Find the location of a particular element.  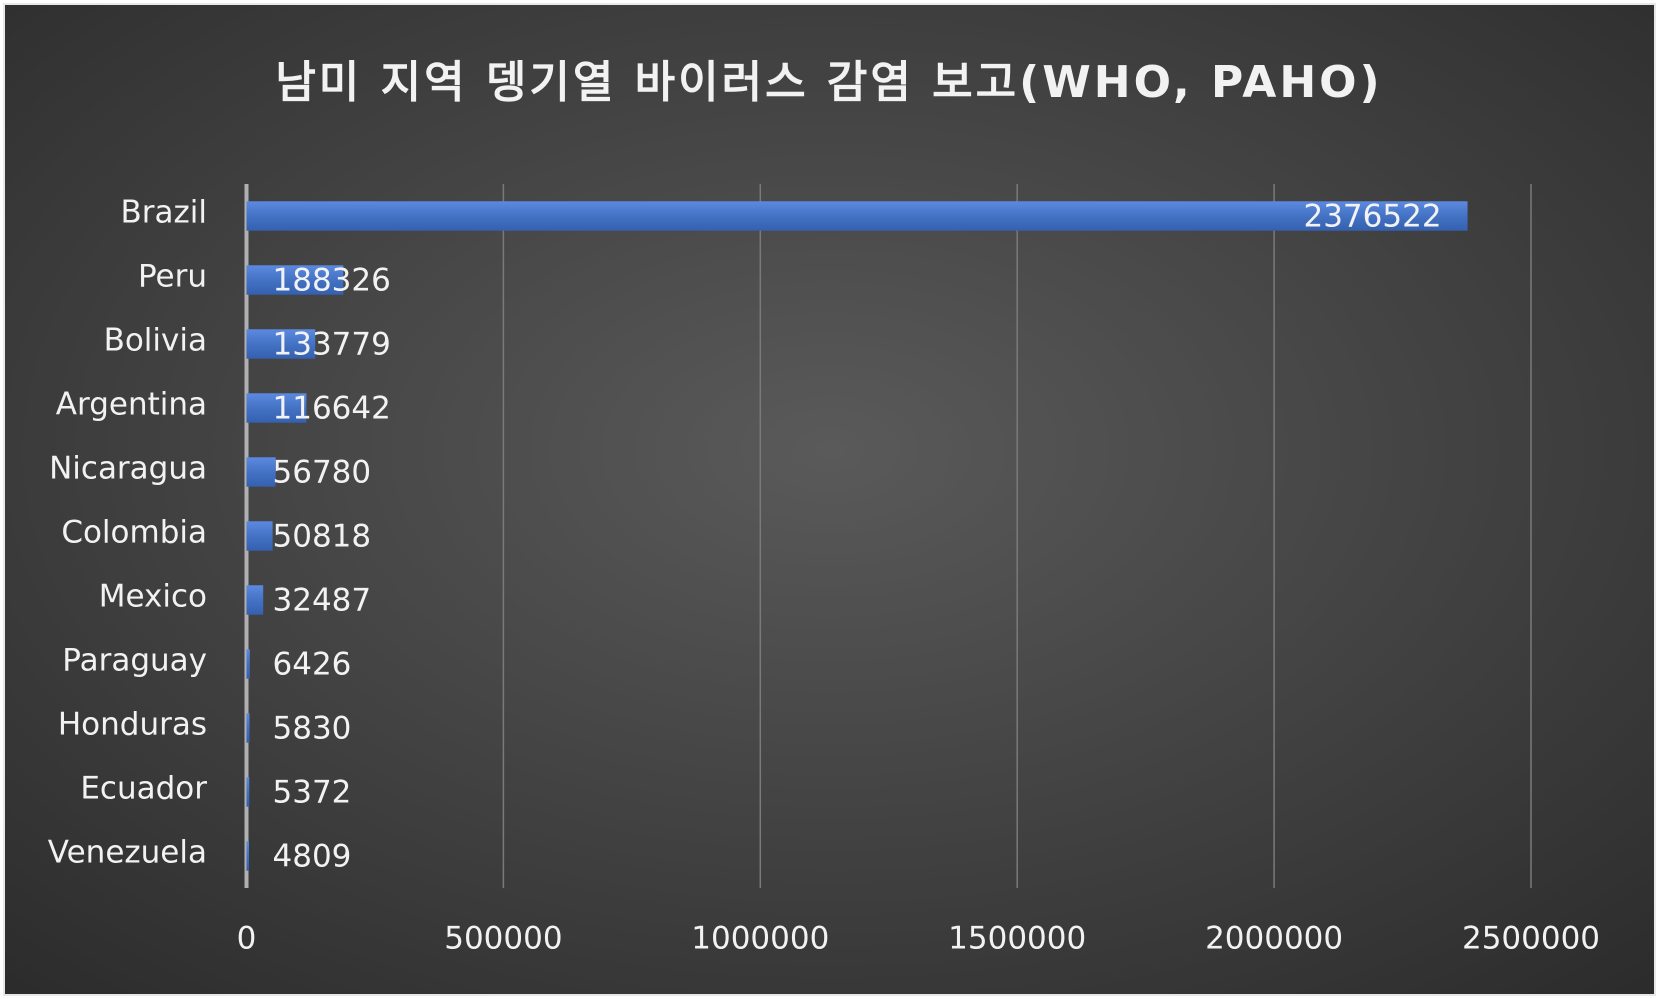

value-label: 2376522 is located at coordinates (1372, 217).